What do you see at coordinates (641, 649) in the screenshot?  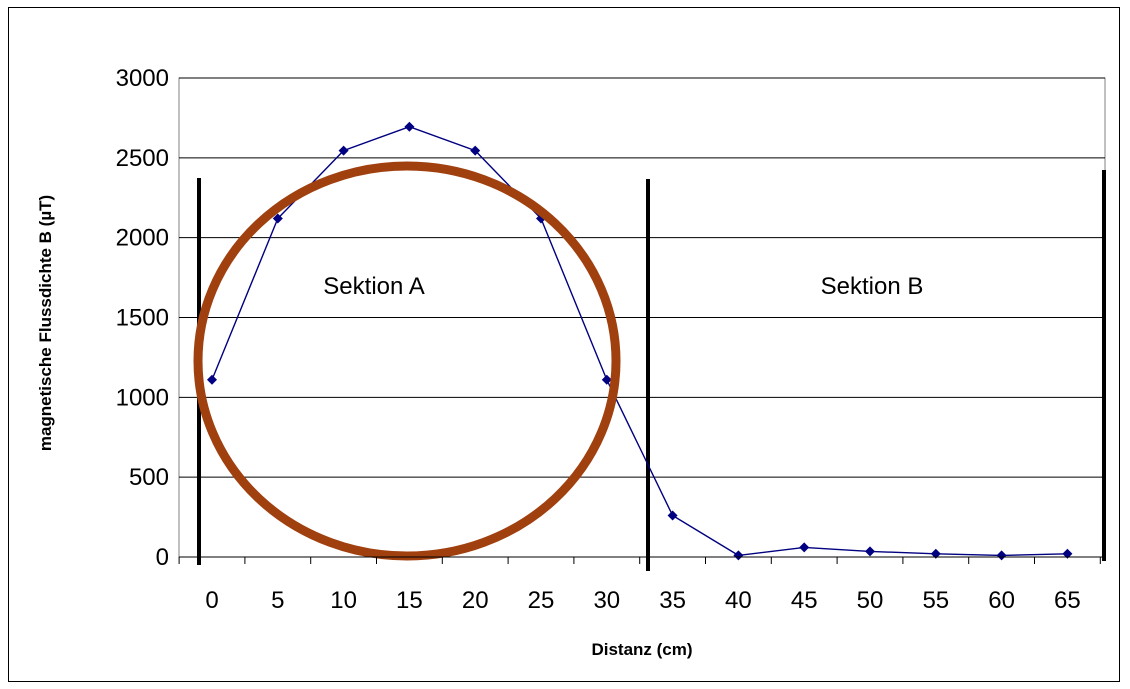 I see `x-axis-title: Distanz (cm)` at bounding box center [641, 649].